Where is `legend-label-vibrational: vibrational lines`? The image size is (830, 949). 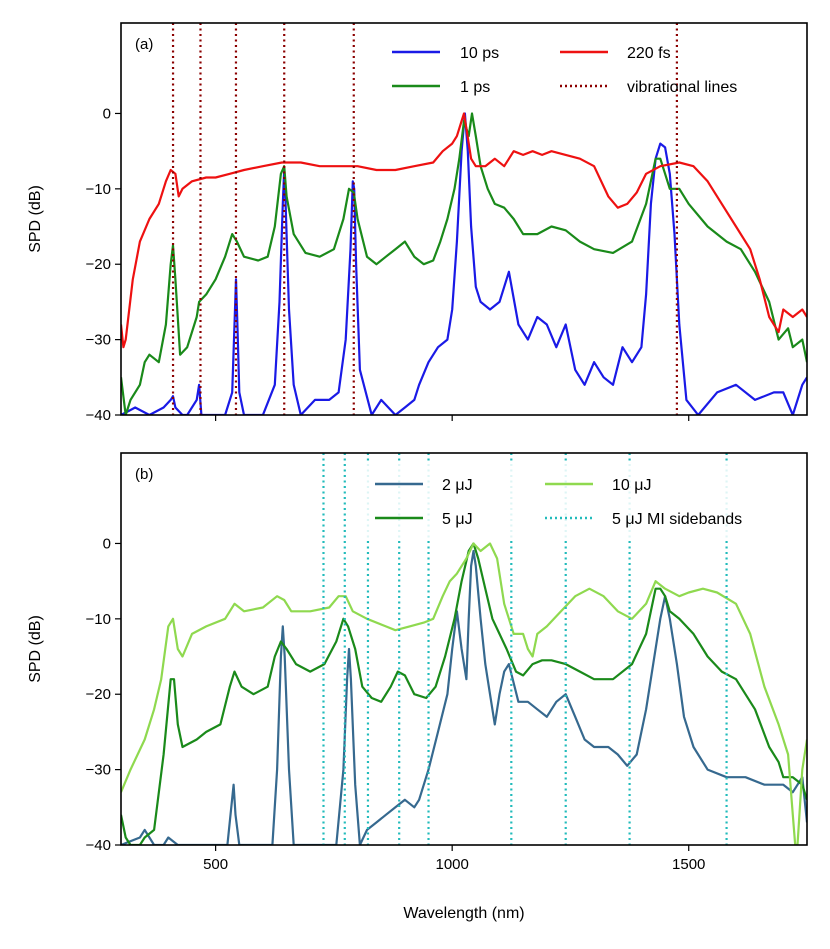 legend-label-vibrational: vibrational lines is located at coordinates (682, 87).